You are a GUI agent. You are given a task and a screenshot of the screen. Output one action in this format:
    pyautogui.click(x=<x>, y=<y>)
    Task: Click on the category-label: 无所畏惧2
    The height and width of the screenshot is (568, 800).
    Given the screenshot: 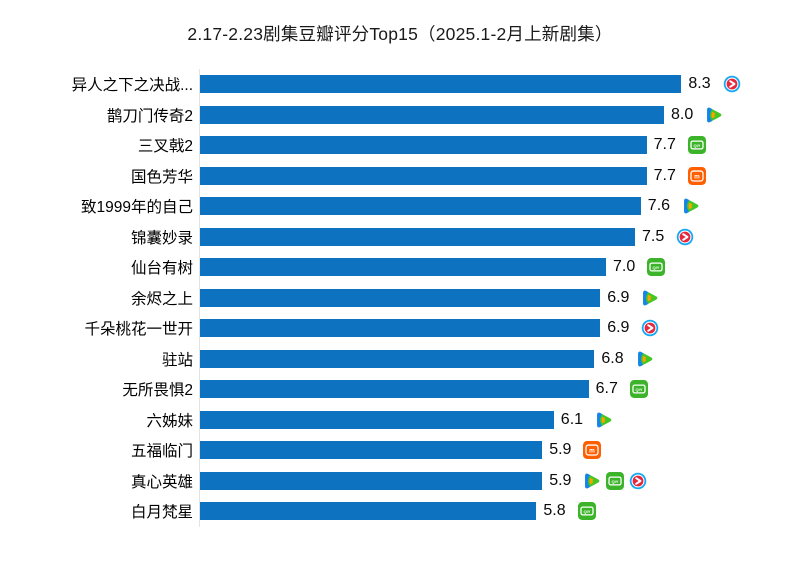 What is the action you would take?
    pyautogui.click(x=157, y=391)
    